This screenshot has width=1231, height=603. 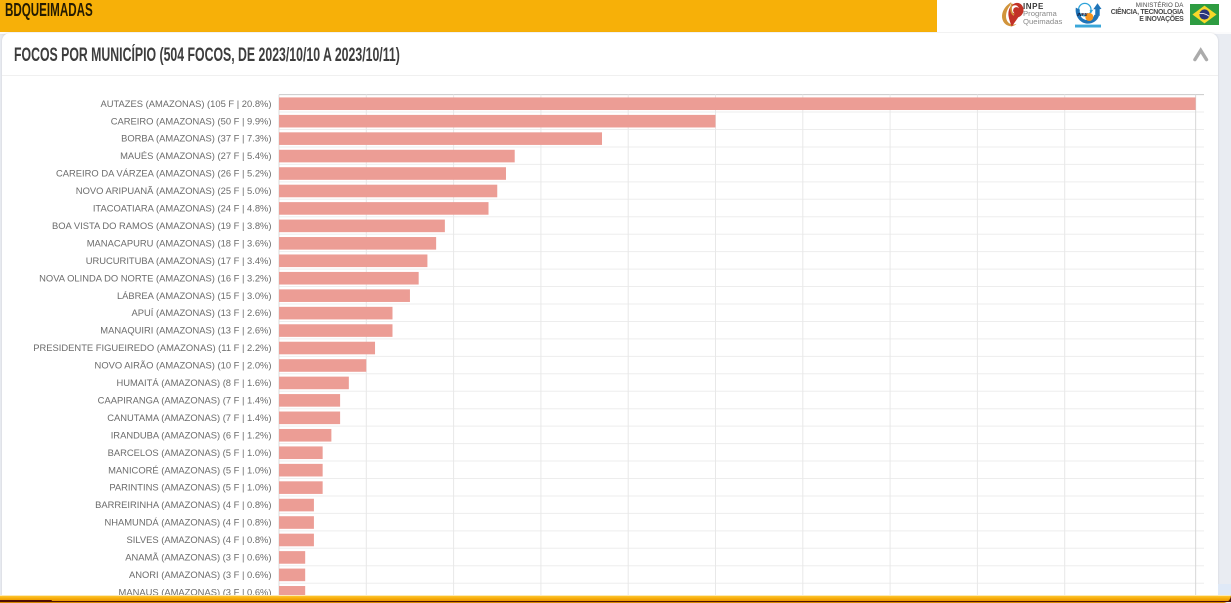 What do you see at coordinates (187, 522) in the screenshot?
I see `svg-text:NHAMUNDÁ (AMAZONAS) (4 F | 0.8: NHAMUNDÁ (AMAZONAS) (4 F | 0.8%)` at bounding box center [187, 522].